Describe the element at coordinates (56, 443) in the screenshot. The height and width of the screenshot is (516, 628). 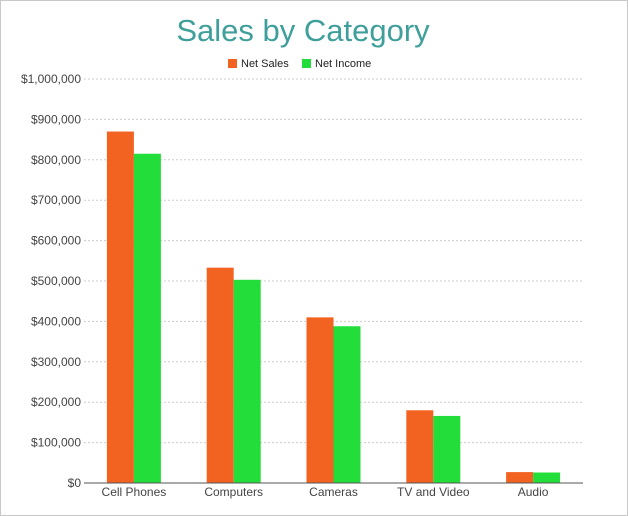
I see `y-tick-label: $100,000` at that location.